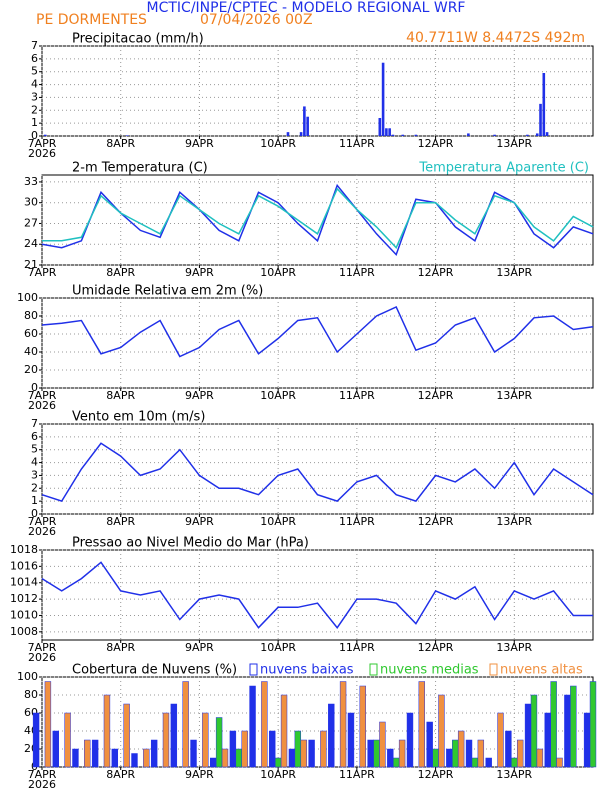 This screenshot has height=792, width=612. What do you see at coordinates (495, 38) in the screenshot?
I see `location: 40.7711W 8.4472S 492m` at bounding box center [495, 38].